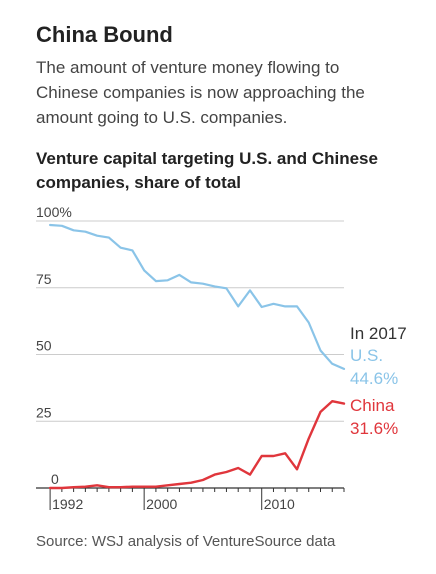 The image size is (436, 574). I want to click on y-tick-label: 75, so click(44, 279).